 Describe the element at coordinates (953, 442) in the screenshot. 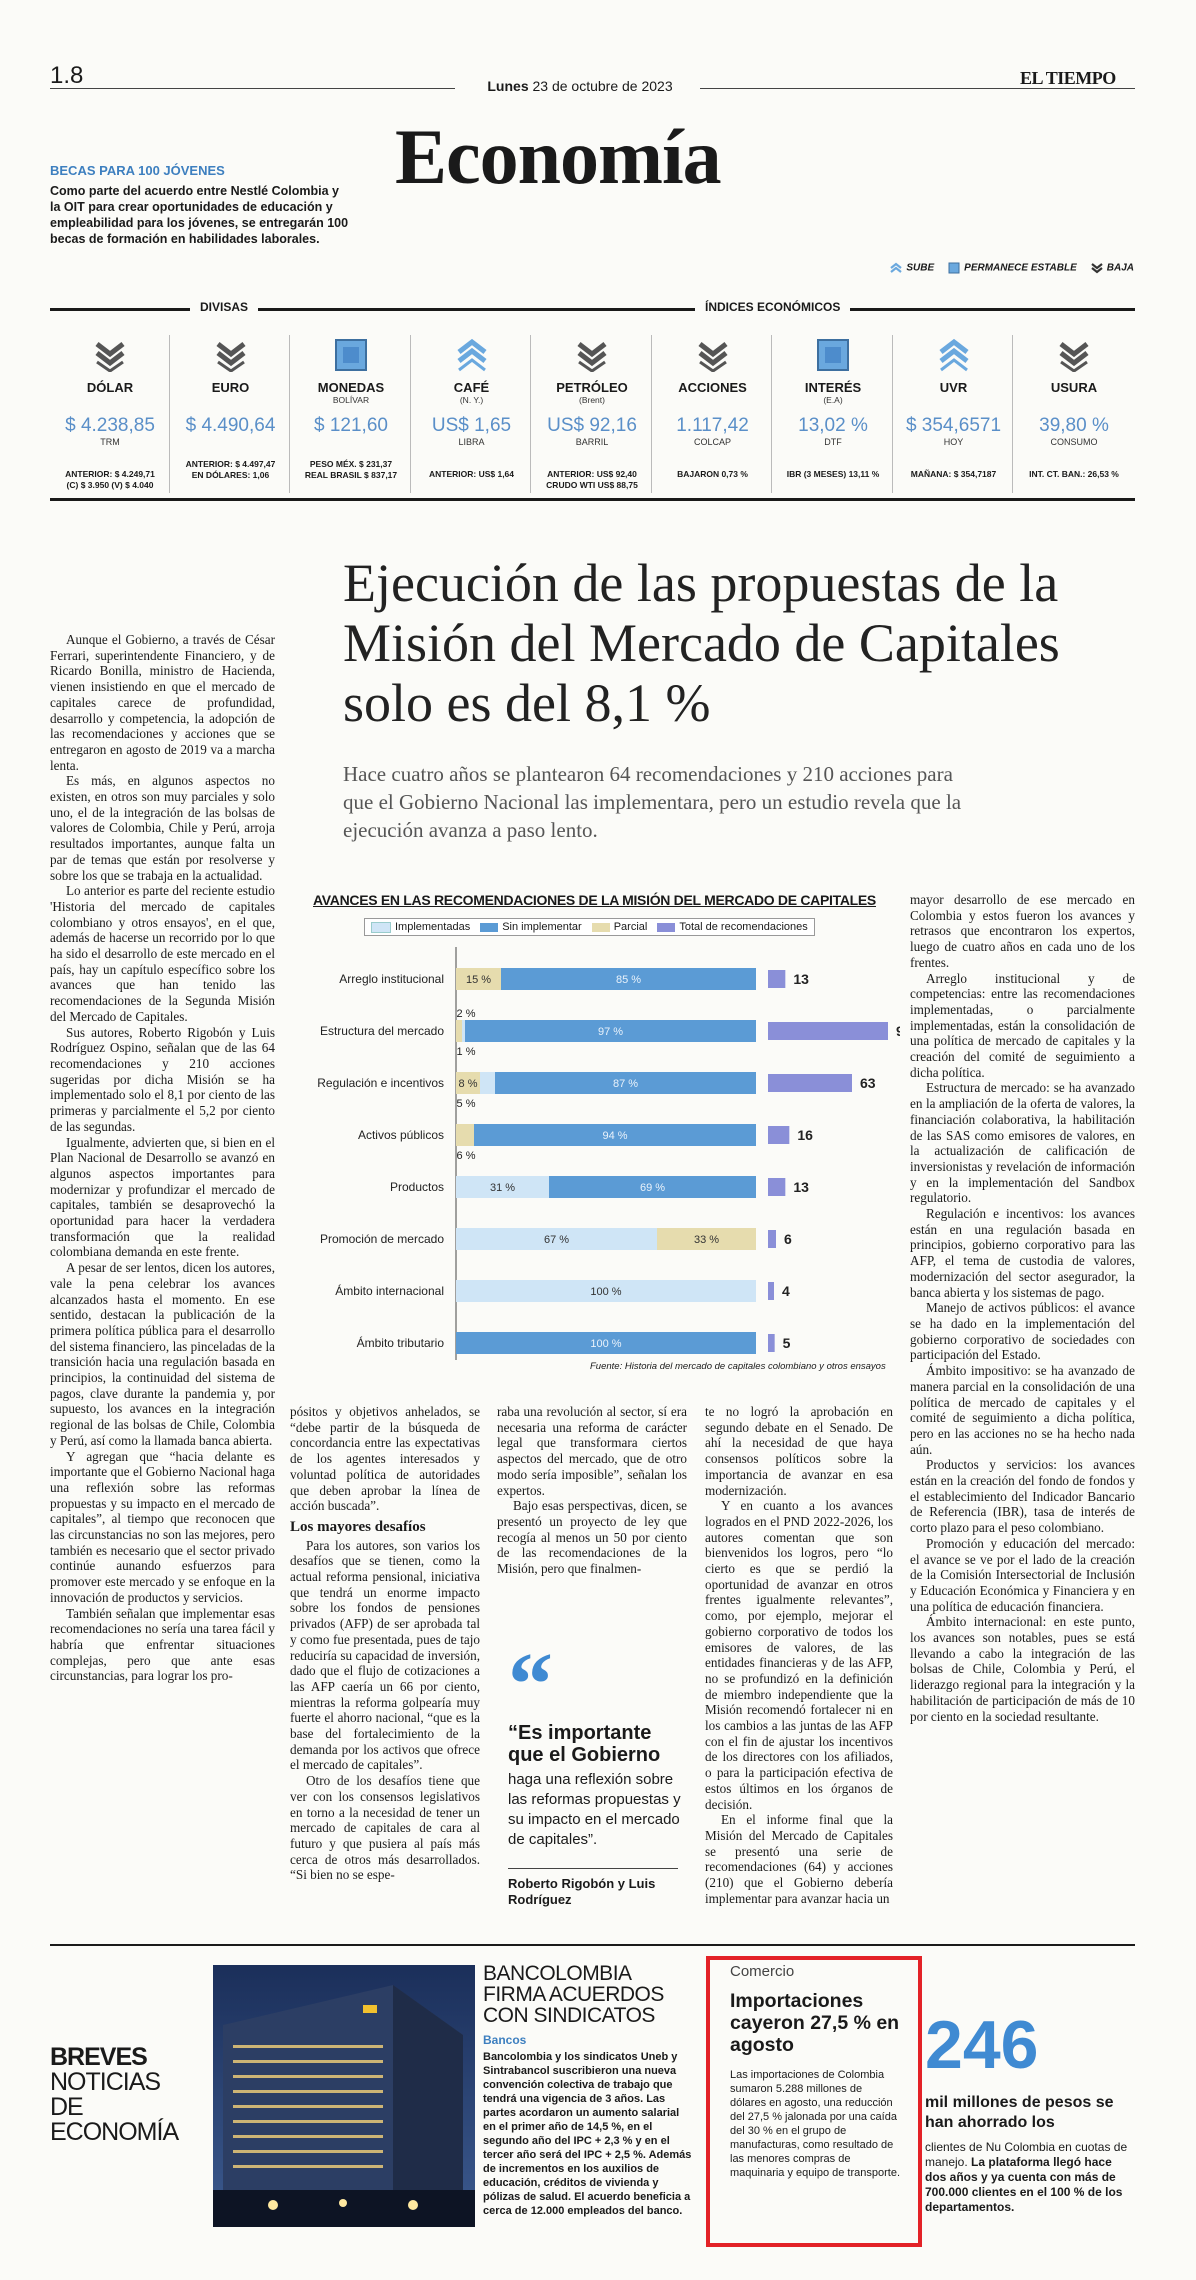

I see `indicator-unit: HOY` at that location.